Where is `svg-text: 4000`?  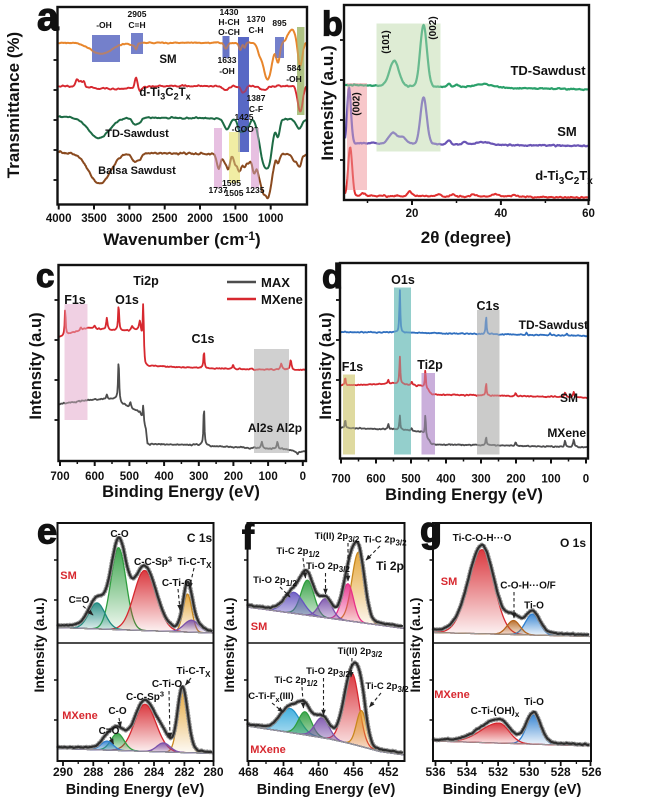
svg-text: 4000 is located at coordinates (59, 219).